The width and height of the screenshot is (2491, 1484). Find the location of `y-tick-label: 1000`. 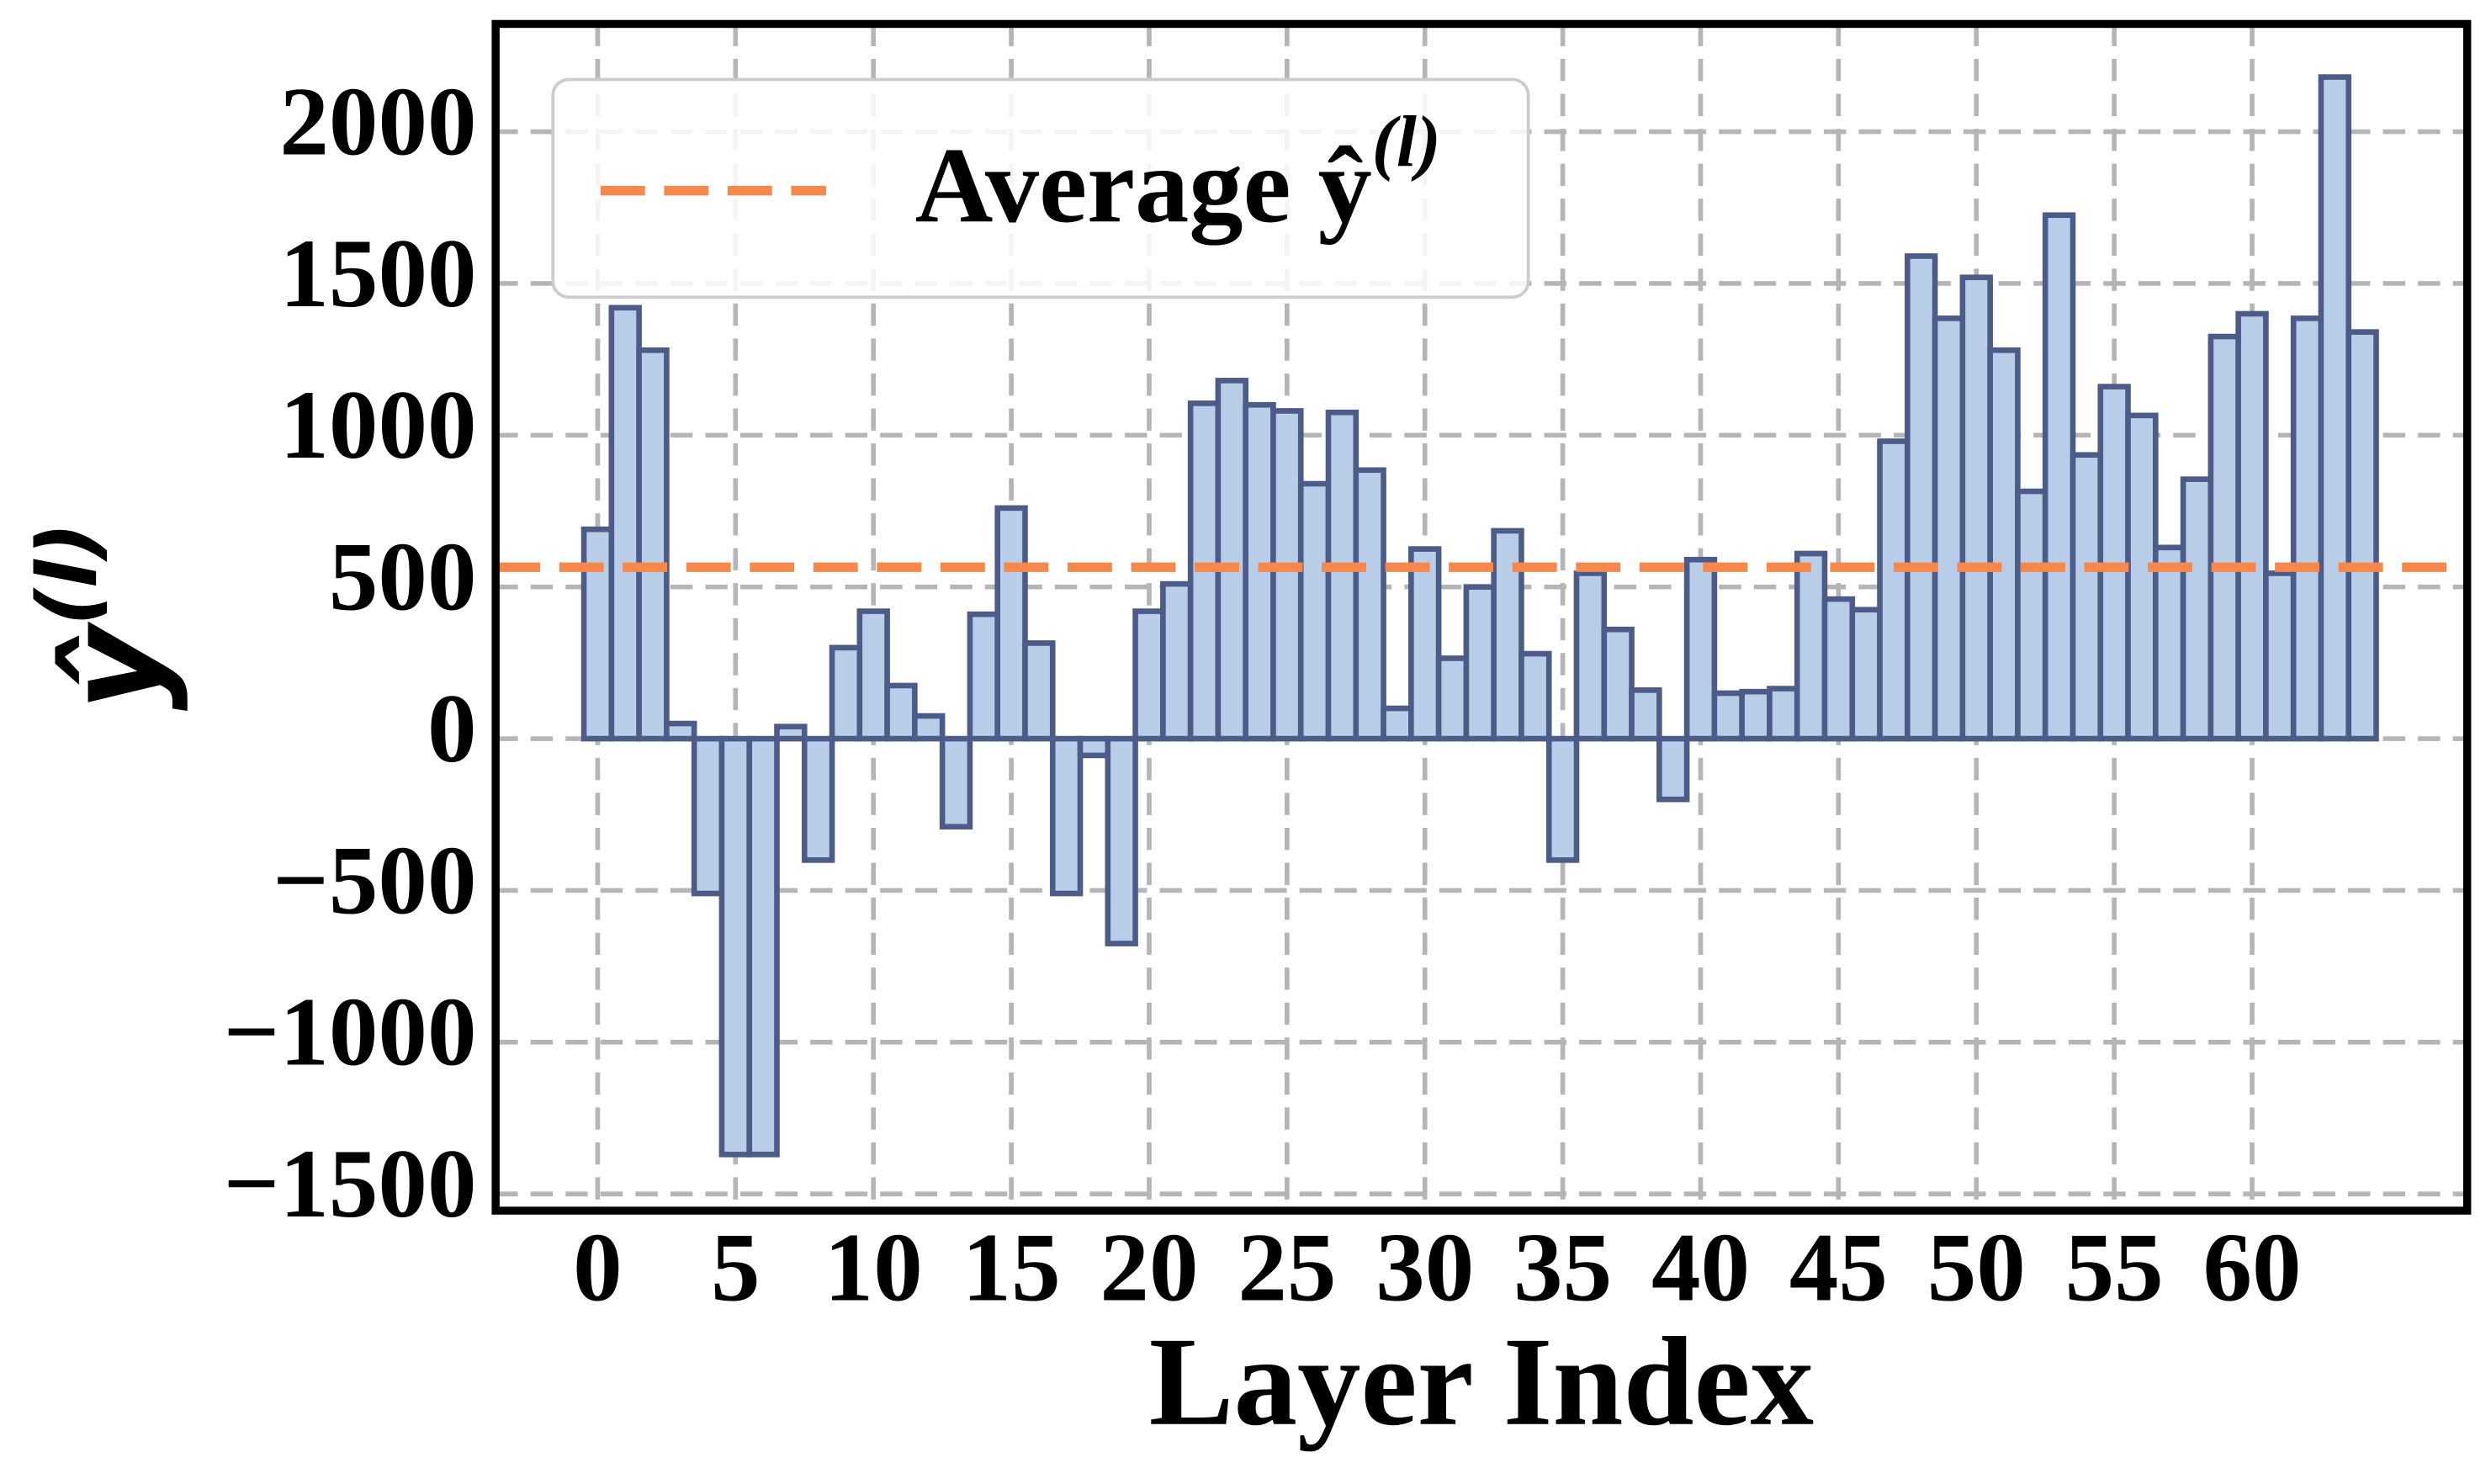

y-tick-label: 1000 is located at coordinates (377, 425).